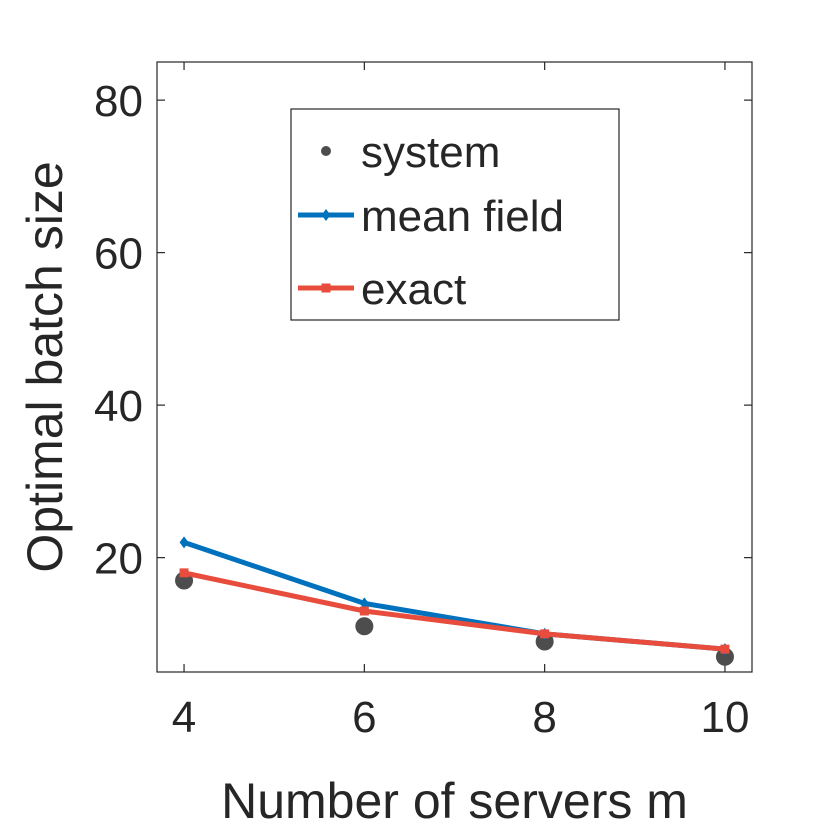 The width and height of the screenshot is (830, 830). What do you see at coordinates (118, 406) in the screenshot?
I see `y-tick-label: 40` at bounding box center [118, 406].